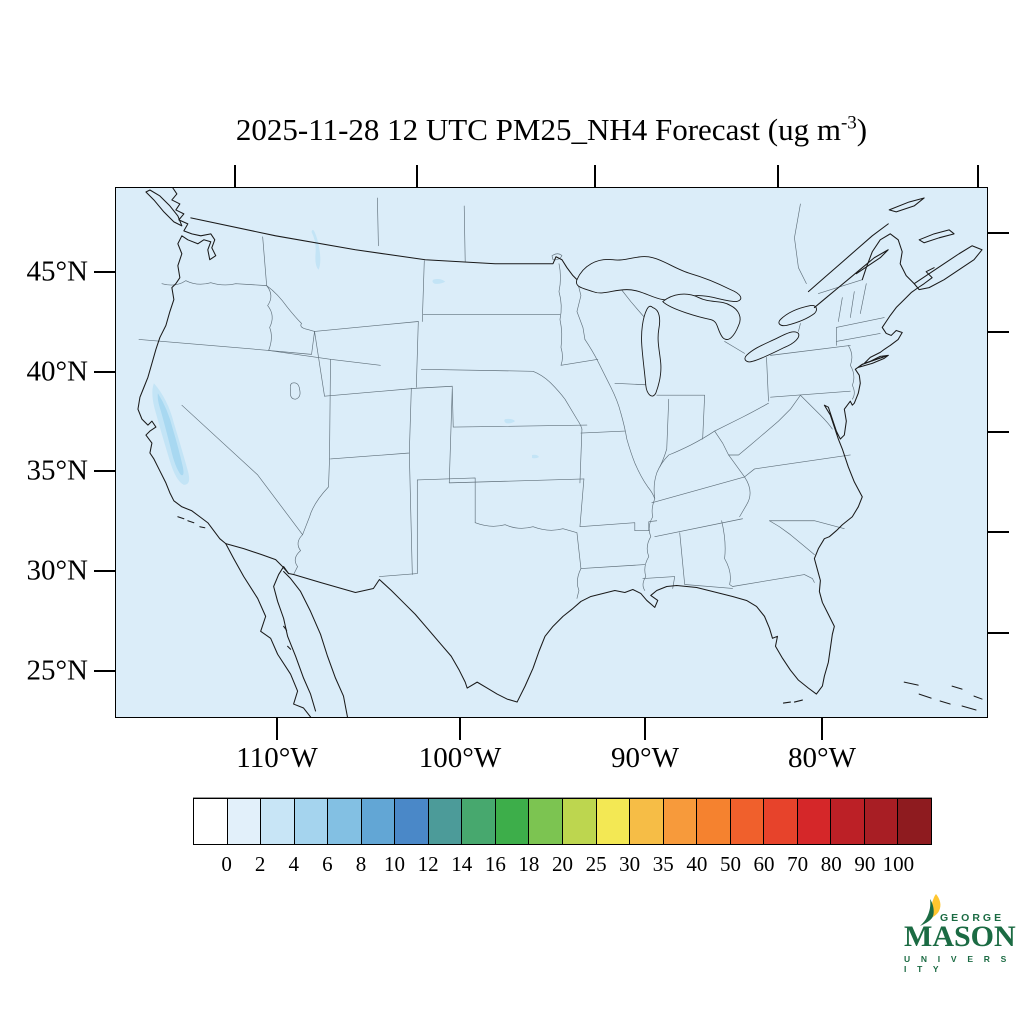  What do you see at coordinates (898, 864) in the screenshot?
I see `colorbar-tick-label: 100` at bounding box center [898, 864].